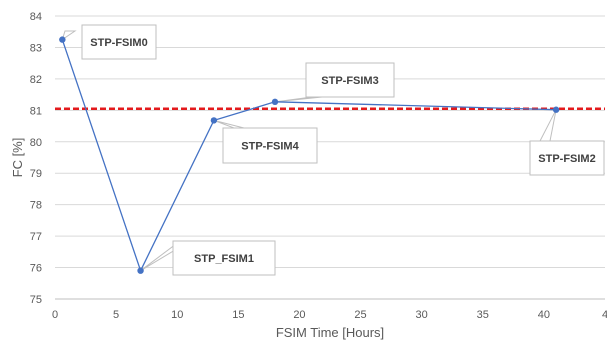 The width and height of the screenshot is (607, 342). I want to click on x-tick-labels: 0 5 10 15 20 25 30 35 40 4, so click(329, 315).